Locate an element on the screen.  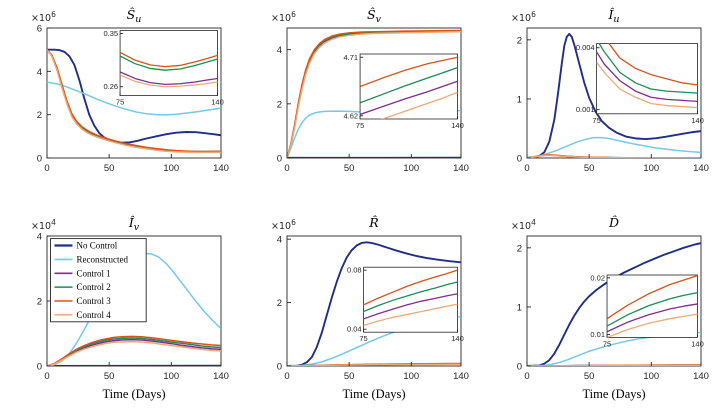
chart-title: Îv is located at coordinates (134, 224).